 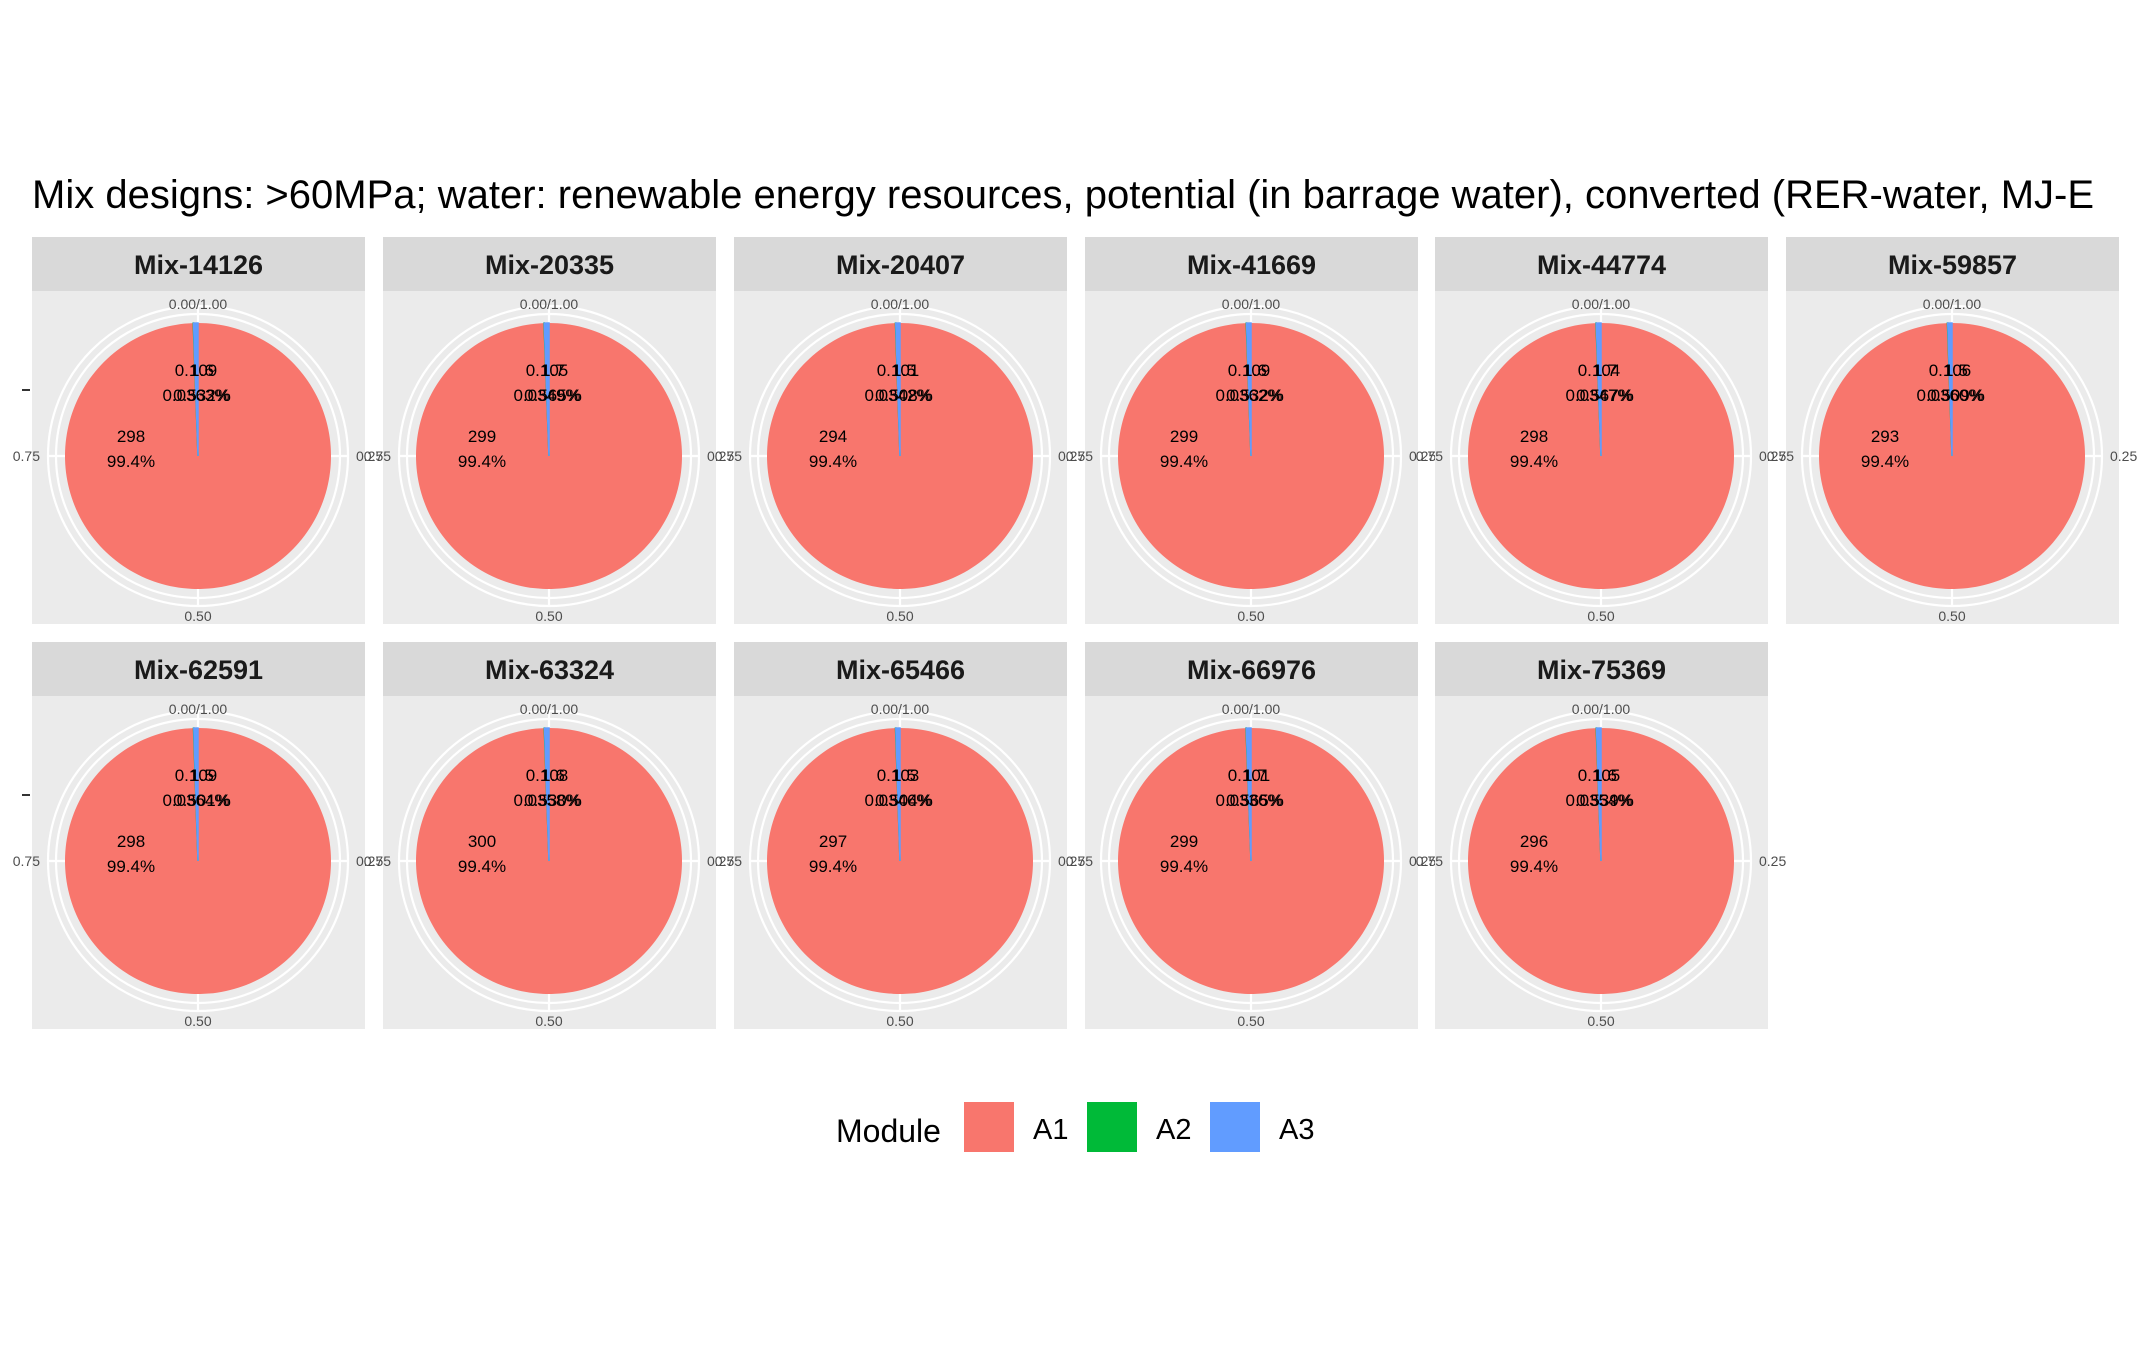 I want to click on slice-percent-label: 0.0349%, so click(x=546, y=395).